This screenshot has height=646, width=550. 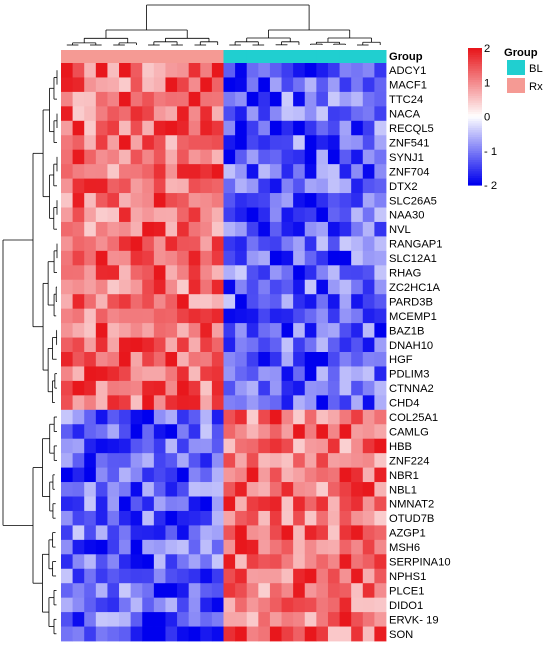 What do you see at coordinates (405, 115) in the screenshot?
I see `row-label: NACA` at bounding box center [405, 115].